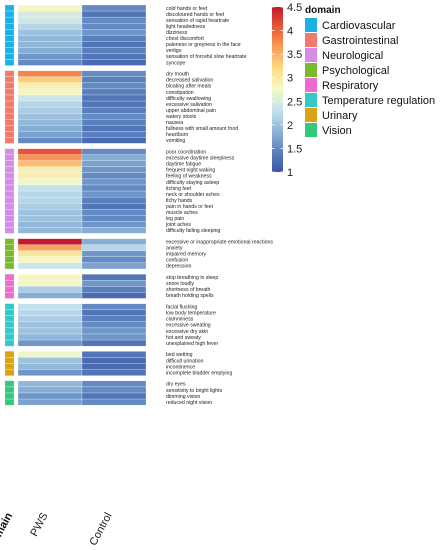 The height and width of the screenshot is (550, 442). What do you see at coordinates (177, 33) in the screenshot?
I see `row-label: dizziness` at bounding box center [177, 33].